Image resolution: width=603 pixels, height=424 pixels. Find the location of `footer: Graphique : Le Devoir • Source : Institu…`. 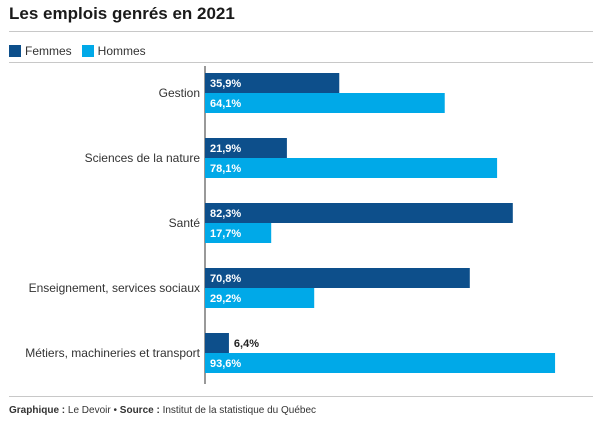

footer: Graphique : Le Devoir • Source : Institu… is located at coordinates (162, 410).